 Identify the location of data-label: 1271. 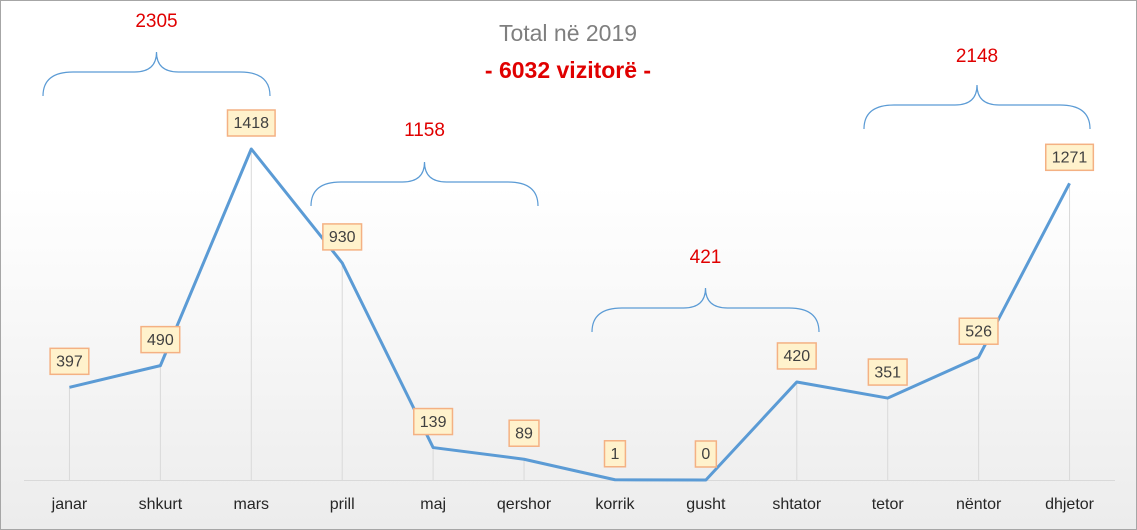
(1070, 158).